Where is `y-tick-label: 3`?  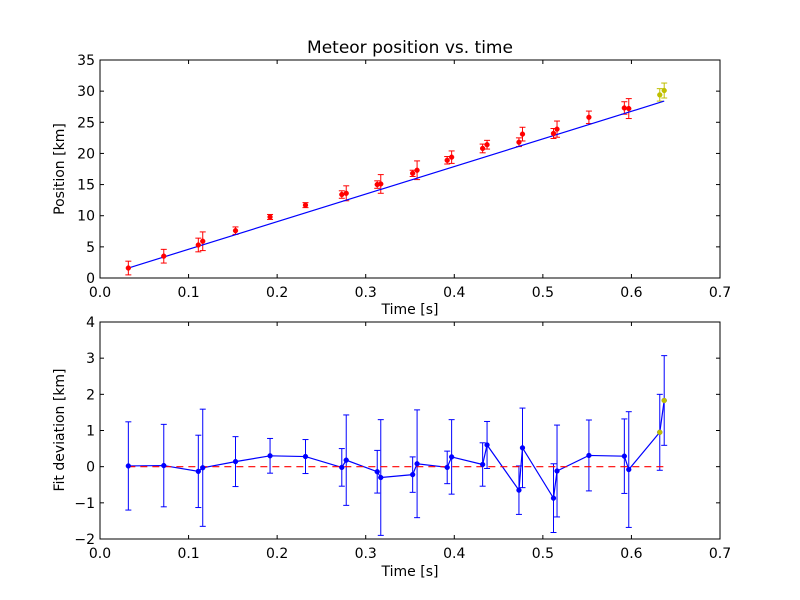
y-tick-label: 3 is located at coordinates (90, 359).